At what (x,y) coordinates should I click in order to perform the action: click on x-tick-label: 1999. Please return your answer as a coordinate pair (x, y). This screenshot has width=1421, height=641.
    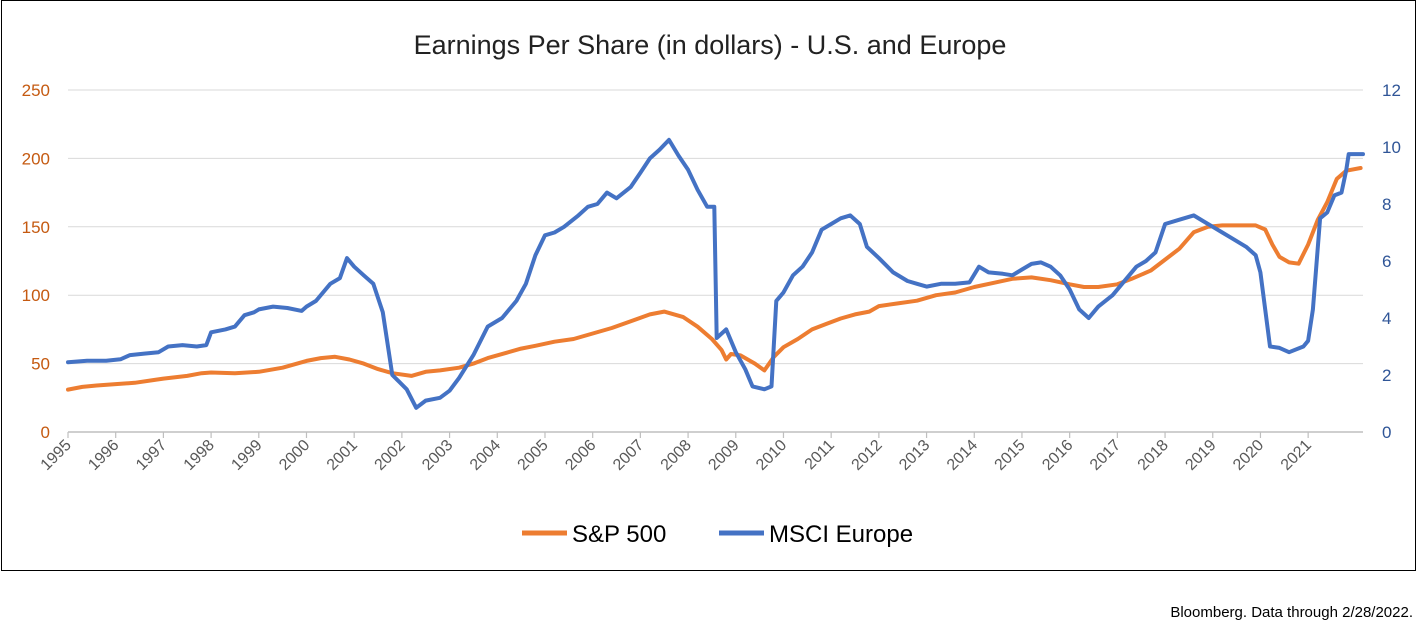
    Looking at the image, I should click on (246, 455).